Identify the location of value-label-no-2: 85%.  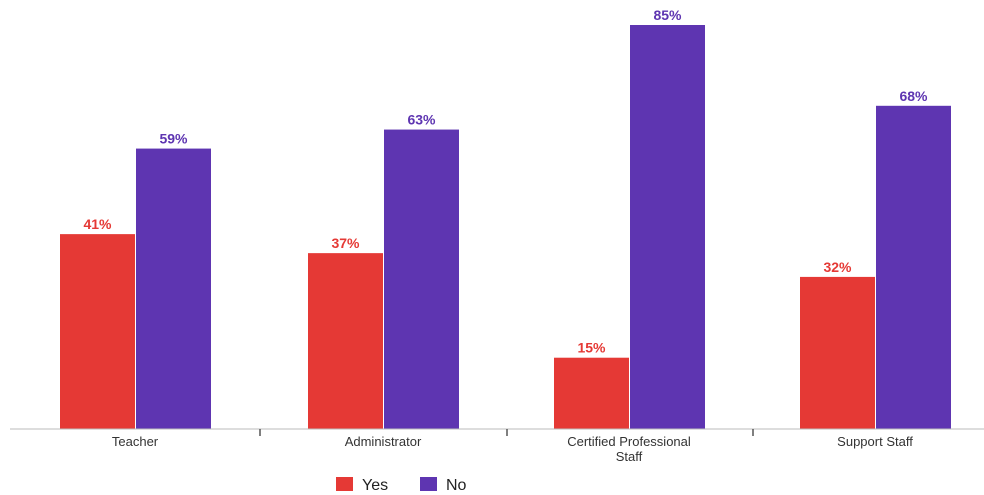
(667, 15).